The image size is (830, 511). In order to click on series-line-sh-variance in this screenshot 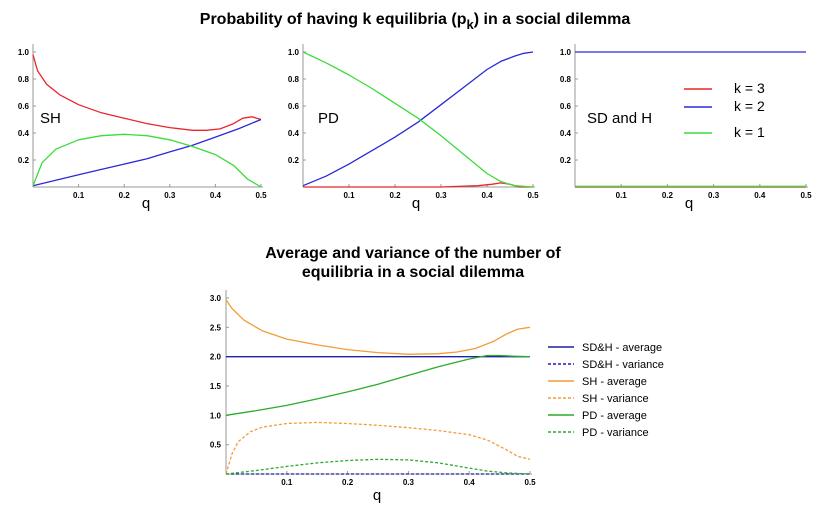, I will do `click(378, 448)`.